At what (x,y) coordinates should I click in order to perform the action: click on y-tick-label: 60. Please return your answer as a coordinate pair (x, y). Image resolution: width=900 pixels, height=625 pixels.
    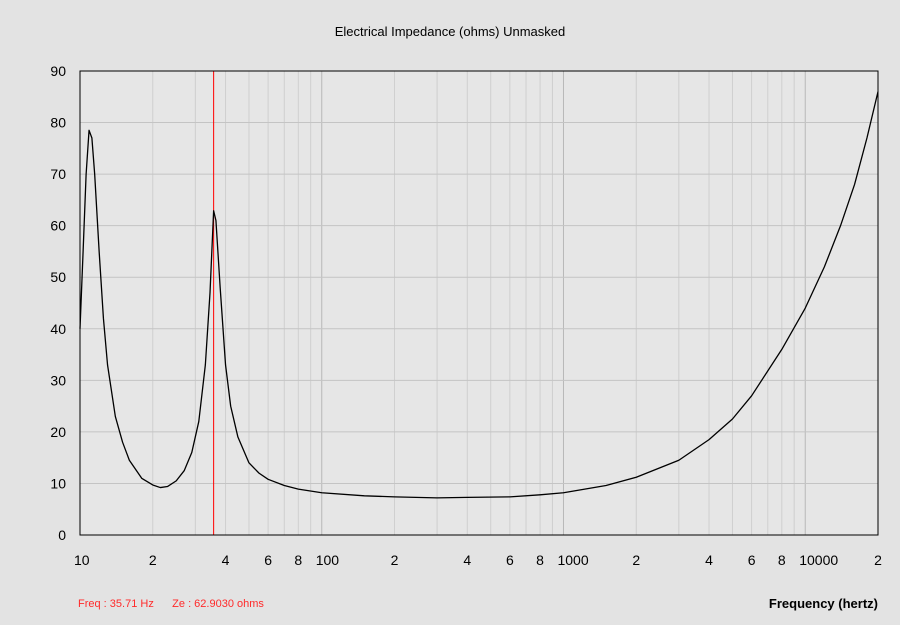
    Looking at the image, I should click on (58, 226).